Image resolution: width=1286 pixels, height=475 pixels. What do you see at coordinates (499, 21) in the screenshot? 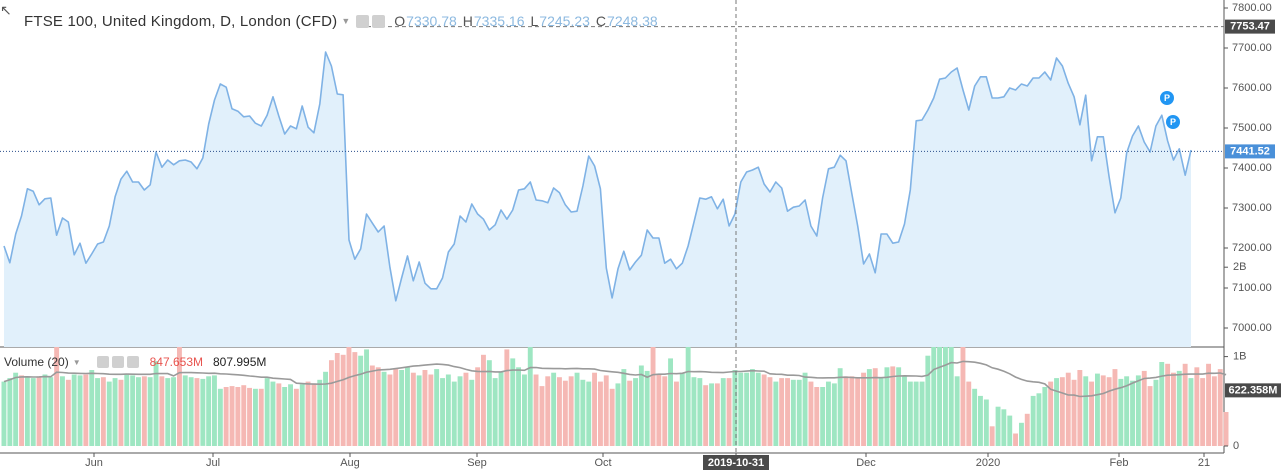
I see `high-value: 7335.16` at bounding box center [499, 21].